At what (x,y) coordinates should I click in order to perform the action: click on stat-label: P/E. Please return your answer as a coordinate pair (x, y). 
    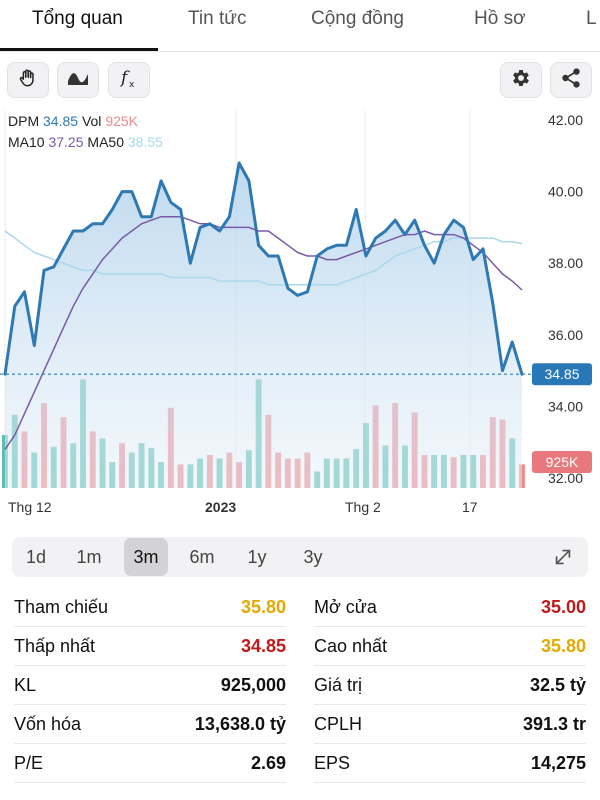
    Looking at the image, I should click on (29, 763).